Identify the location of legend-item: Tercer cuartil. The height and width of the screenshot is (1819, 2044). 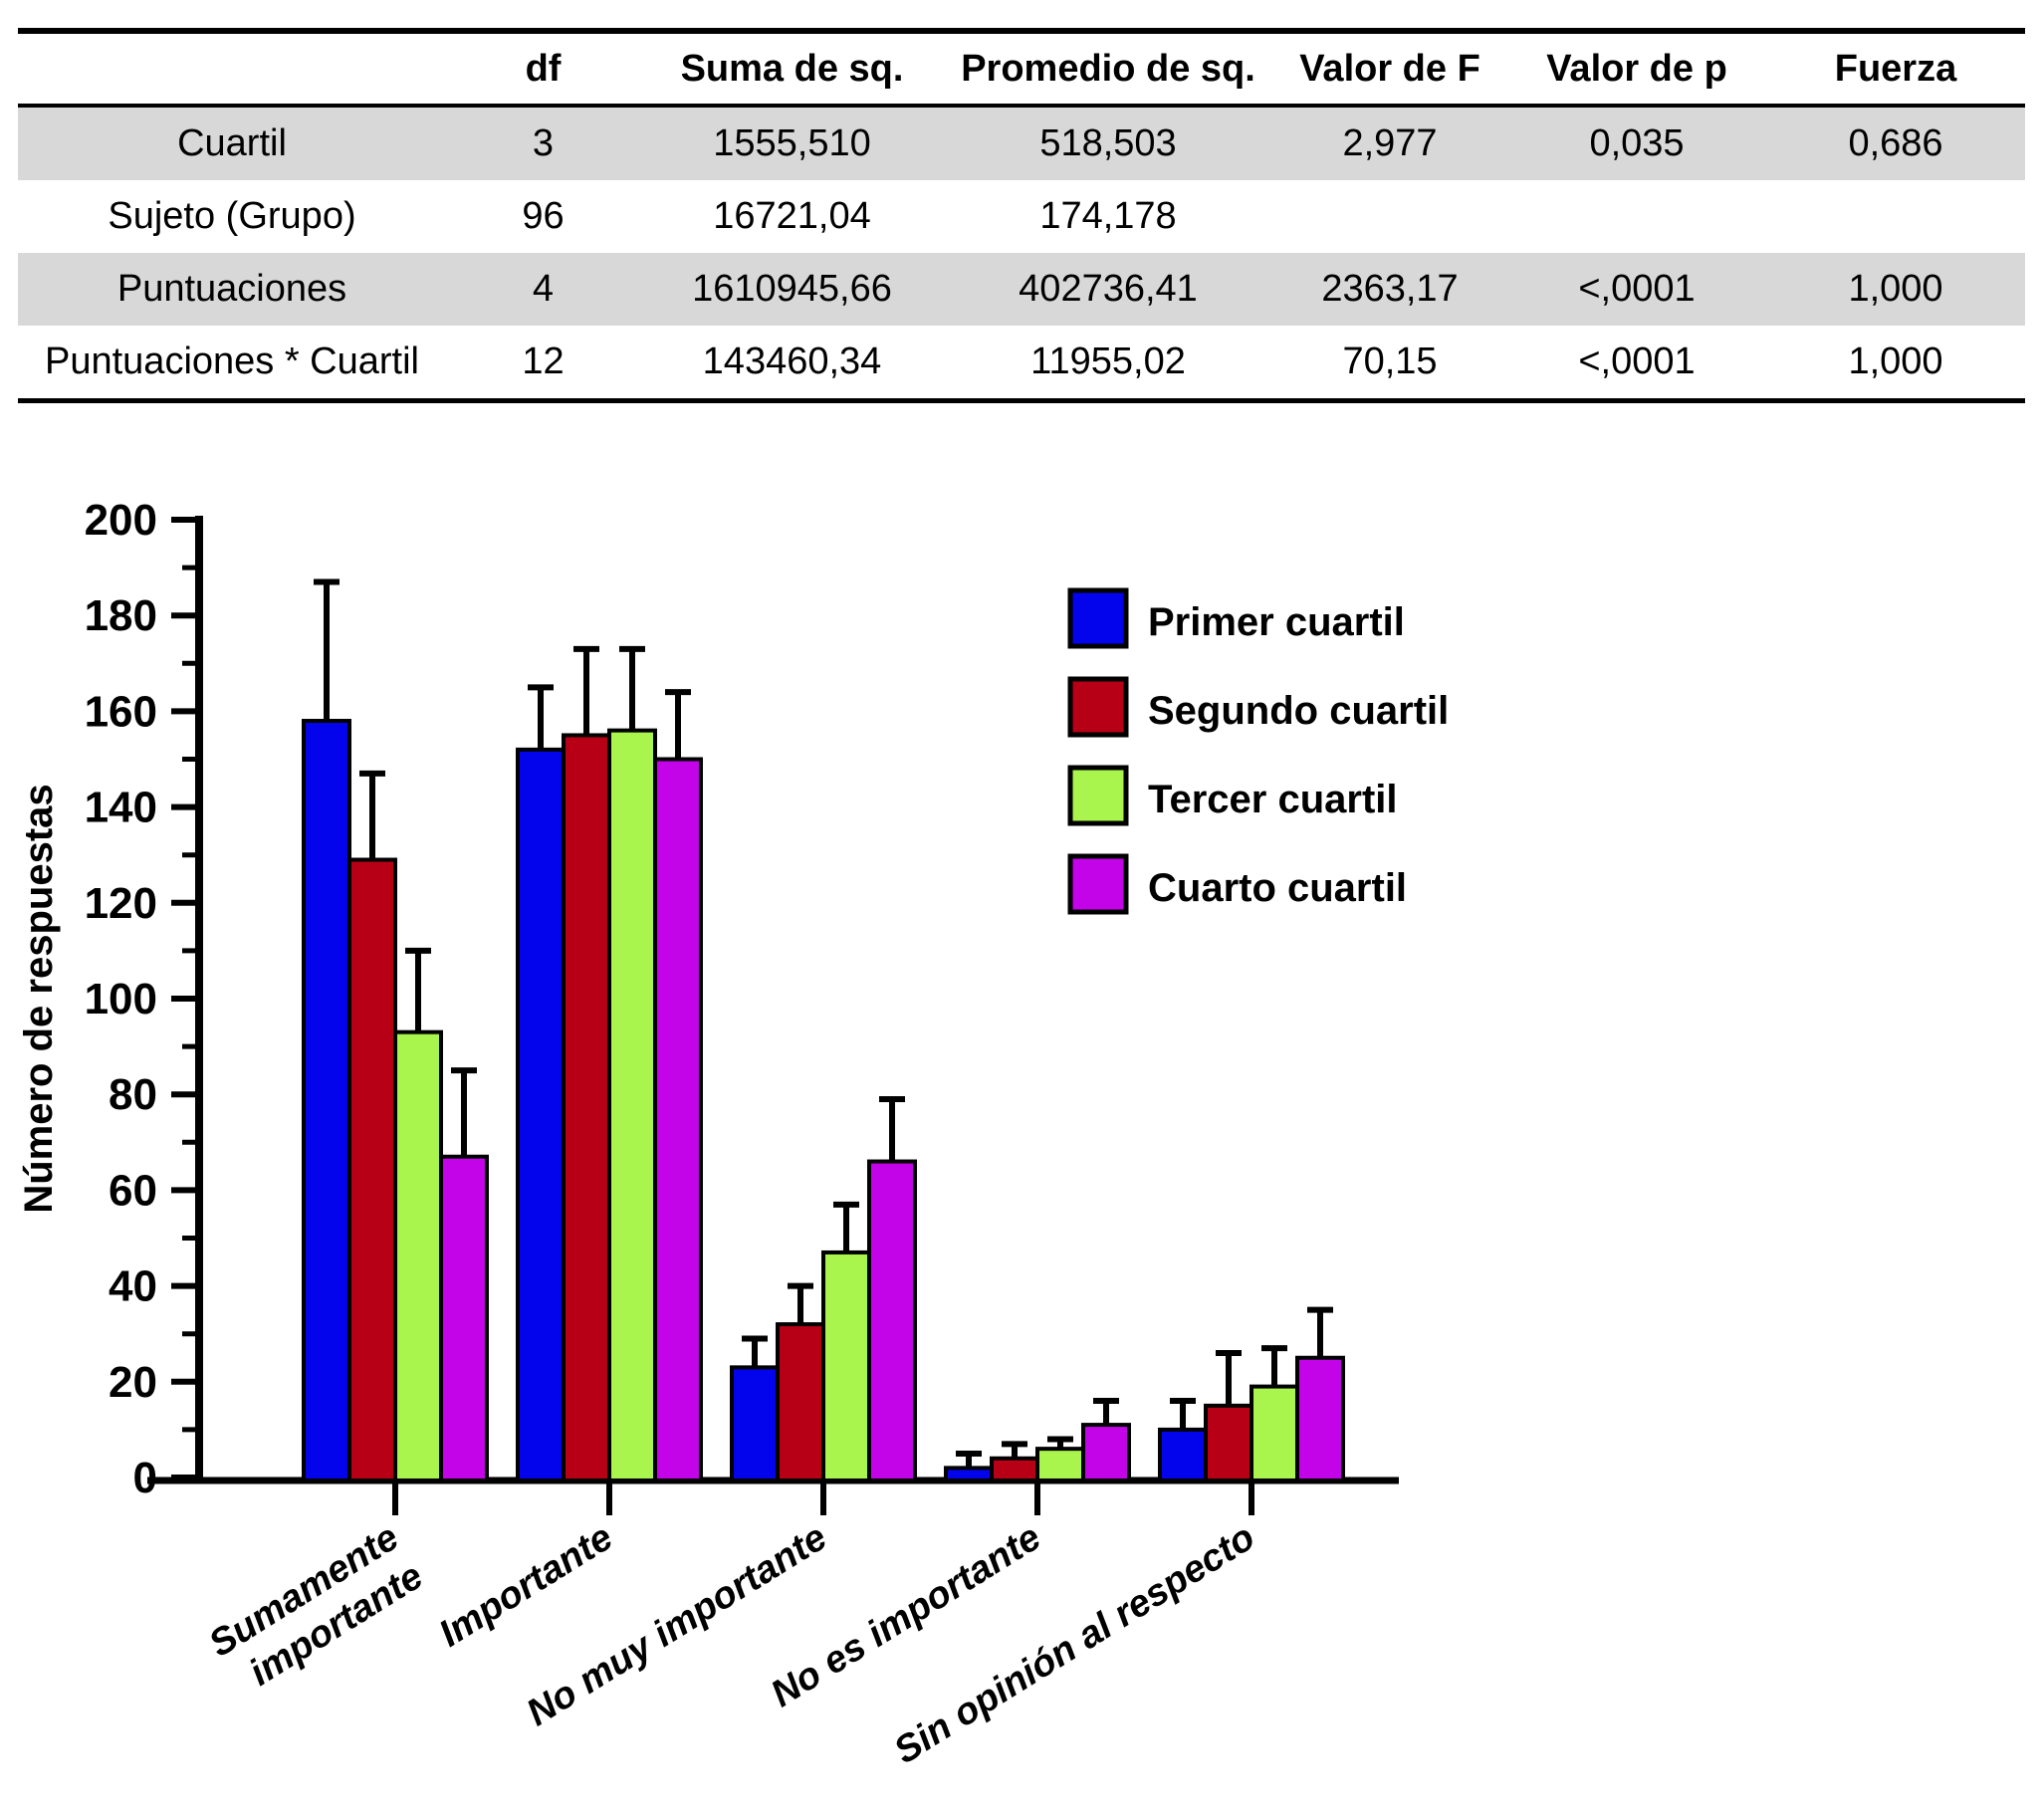
(1233, 795).